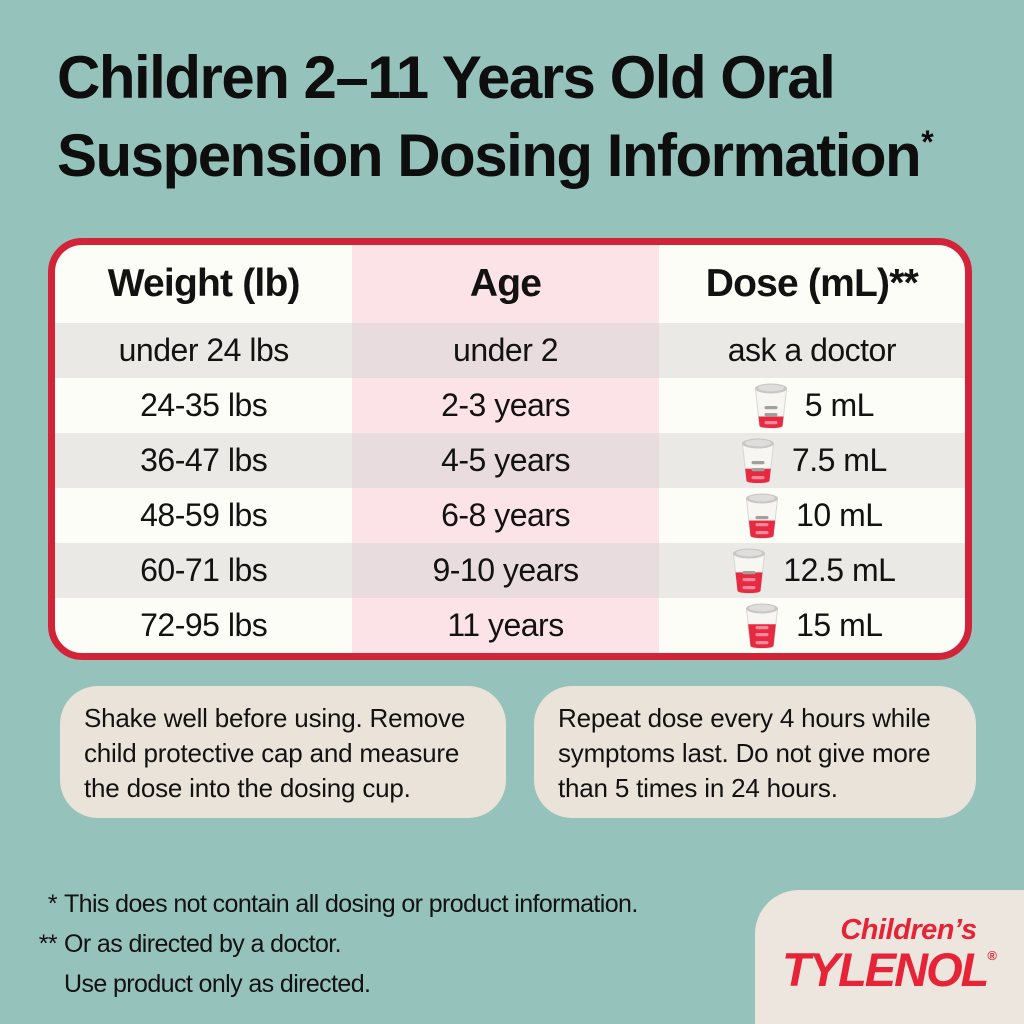 The width and height of the screenshot is (1024, 1024). I want to click on col-header-dose: Dose (mL)**, so click(812, 283).